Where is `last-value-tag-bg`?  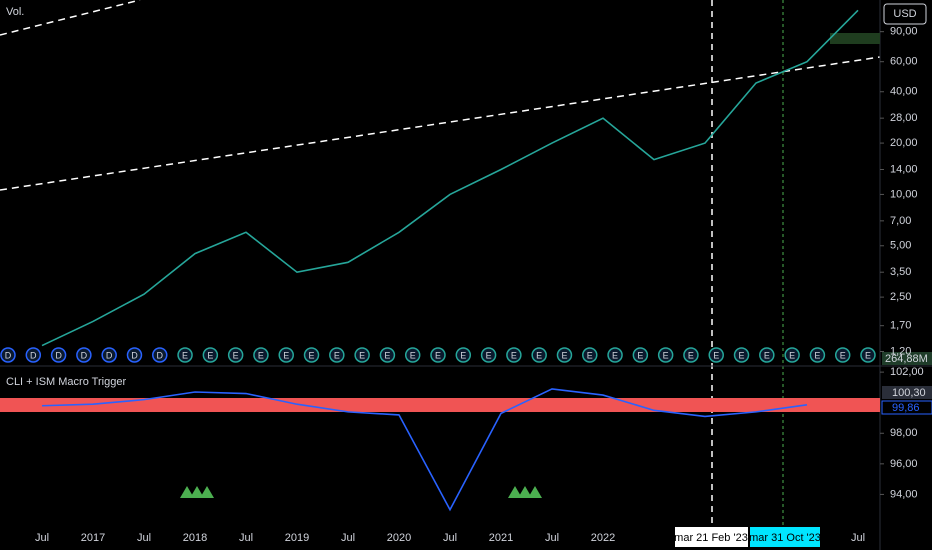 last-value-tag-bg is located at coordinates (906, 407).